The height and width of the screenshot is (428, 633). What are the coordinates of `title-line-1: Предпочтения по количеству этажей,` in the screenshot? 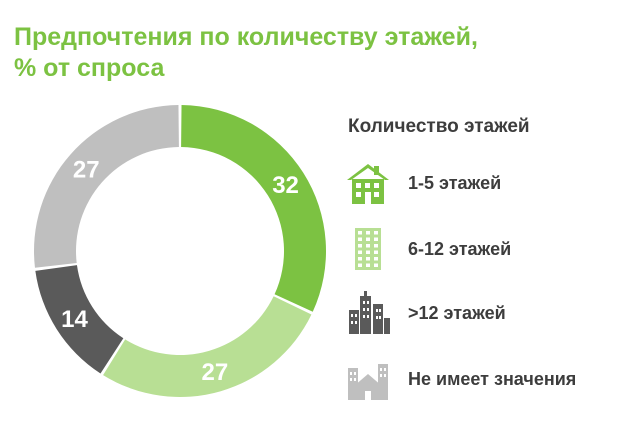 It's located at (246, 37).